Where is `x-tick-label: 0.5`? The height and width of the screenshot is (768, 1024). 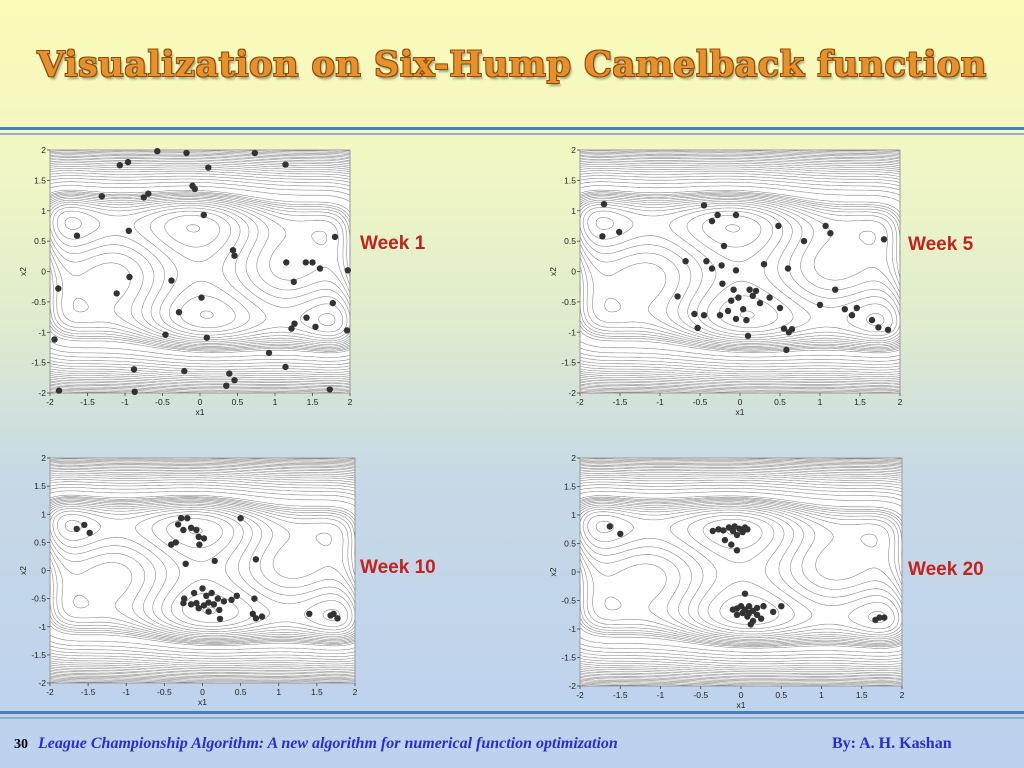 x-tick-label: 0.5 is located at coordinates (781, 695).